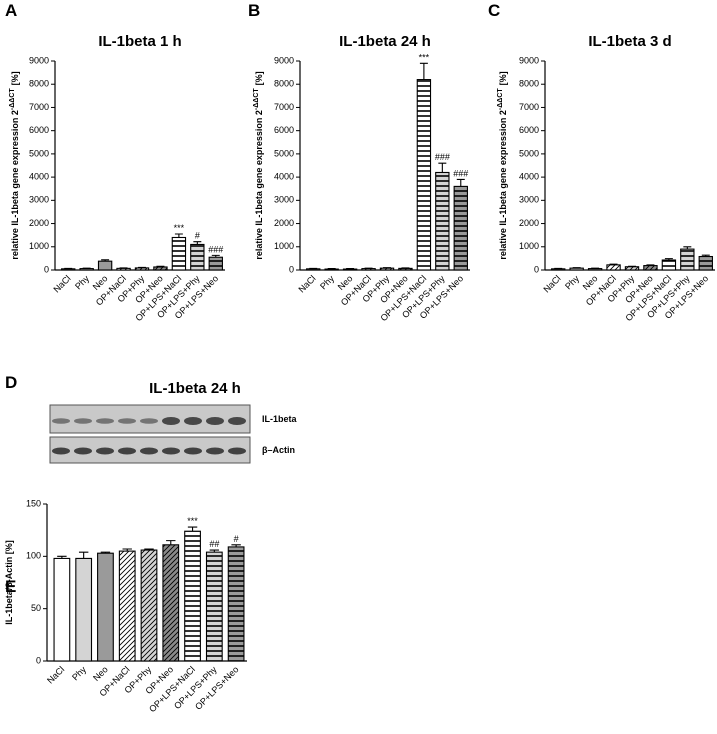 The height and width of the screenshot is (734, 717). I want to click on panel-label: D, so click(11, 382).